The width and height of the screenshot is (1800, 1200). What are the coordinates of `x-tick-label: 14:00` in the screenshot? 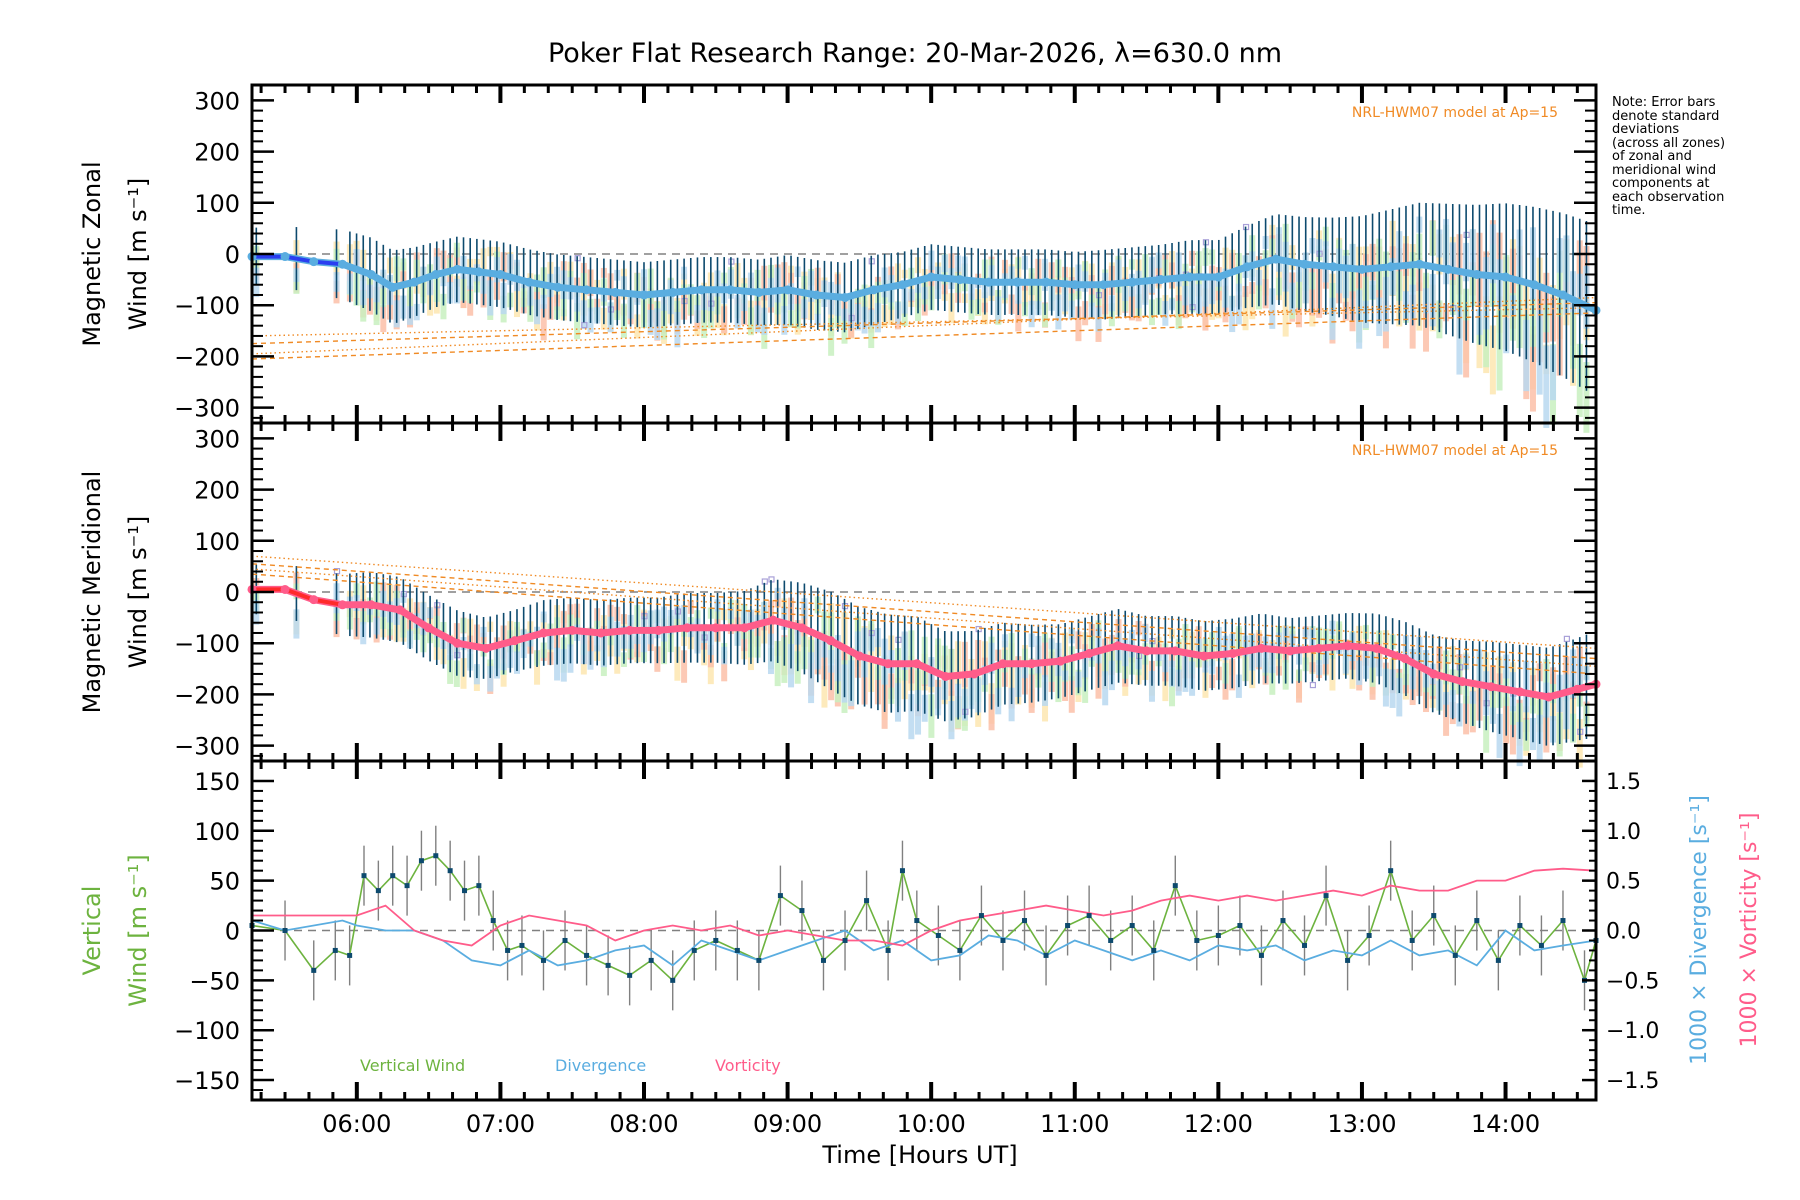 It's located at (1505, 1124).